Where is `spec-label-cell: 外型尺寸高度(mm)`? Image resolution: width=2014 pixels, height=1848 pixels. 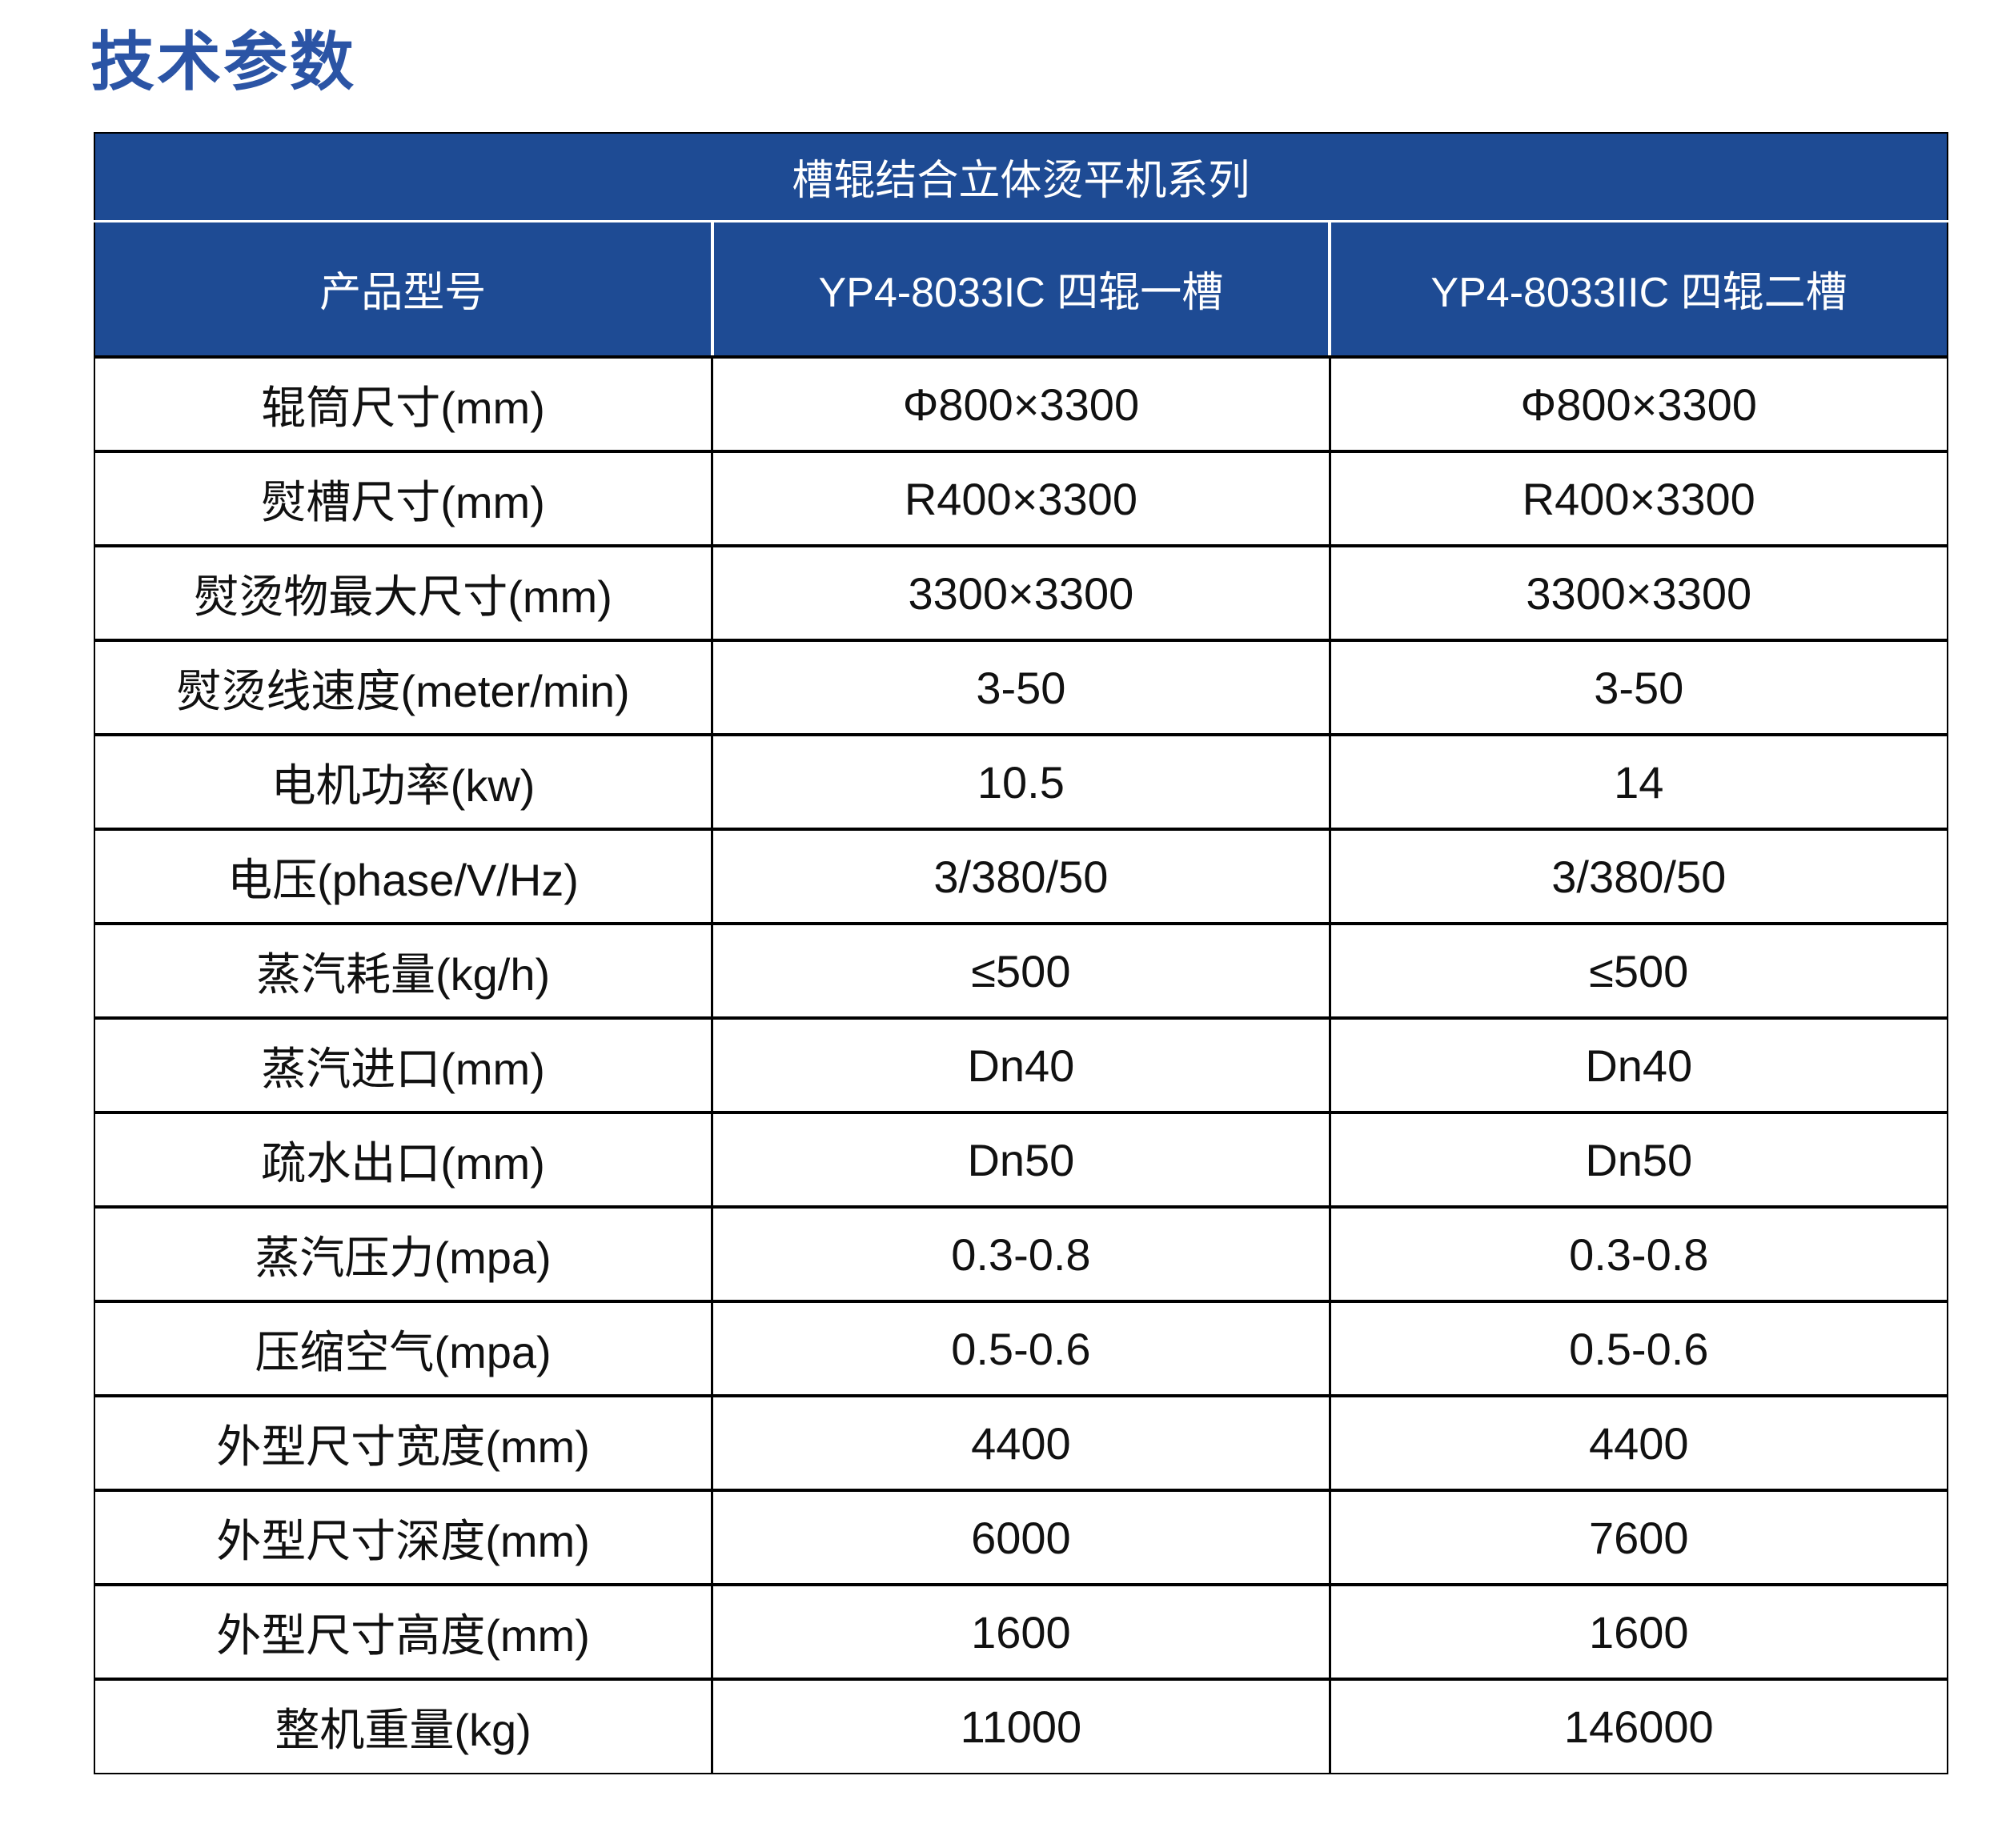 spec-label-cell: 外型尺寸高度(mm) is located at coordinates (404, 1632).